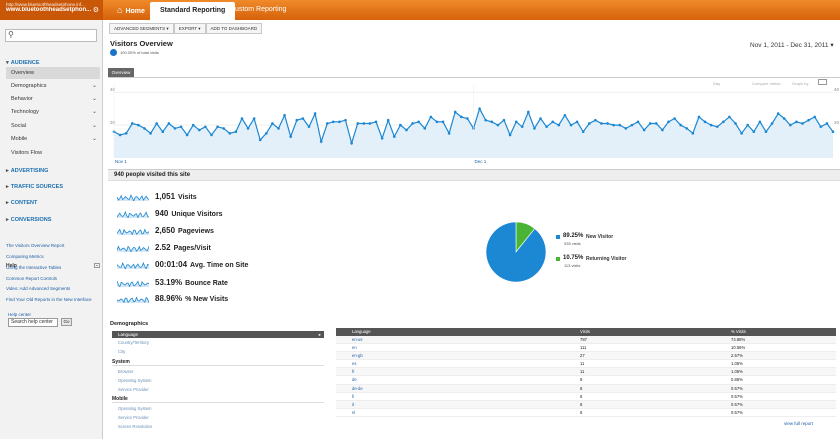  What do you see at coordinates (53, 126) in the screenshot?
I see `sidebar-item-social: Social ⌄` at bounding box center [53, 126].